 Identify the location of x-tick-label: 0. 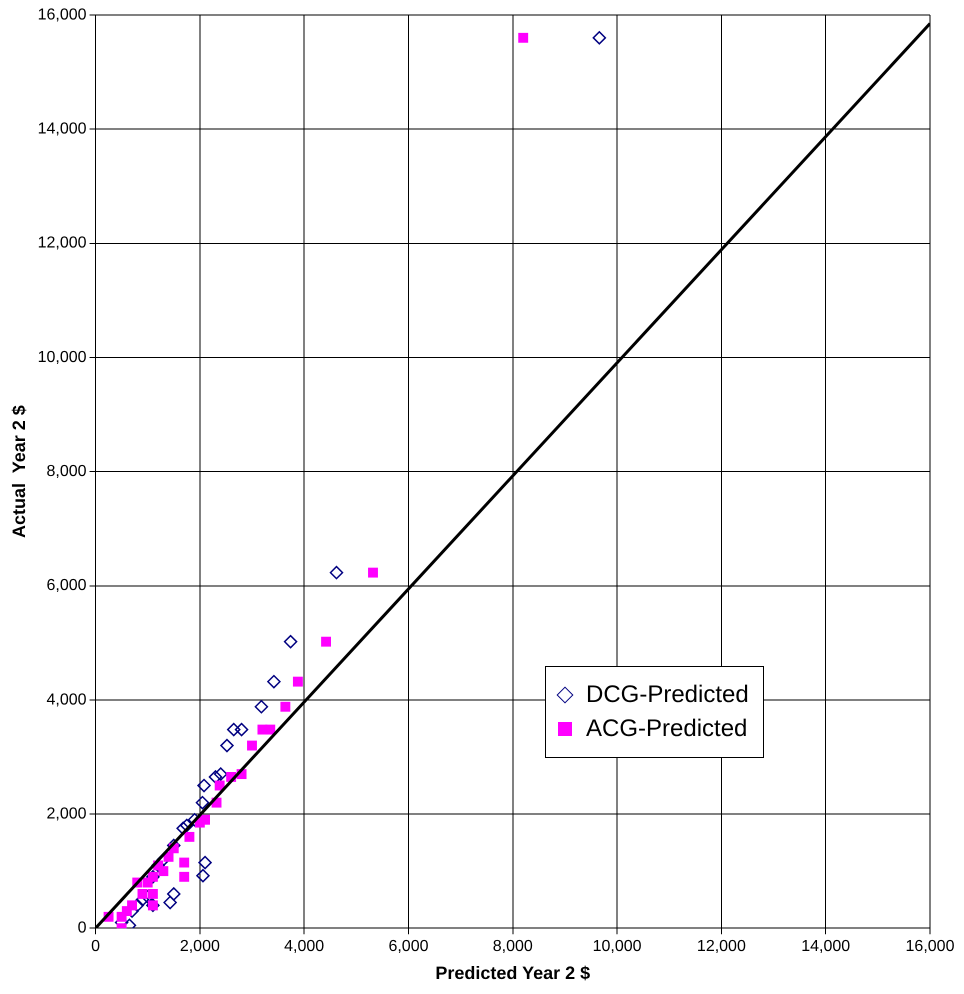
(95, 947).